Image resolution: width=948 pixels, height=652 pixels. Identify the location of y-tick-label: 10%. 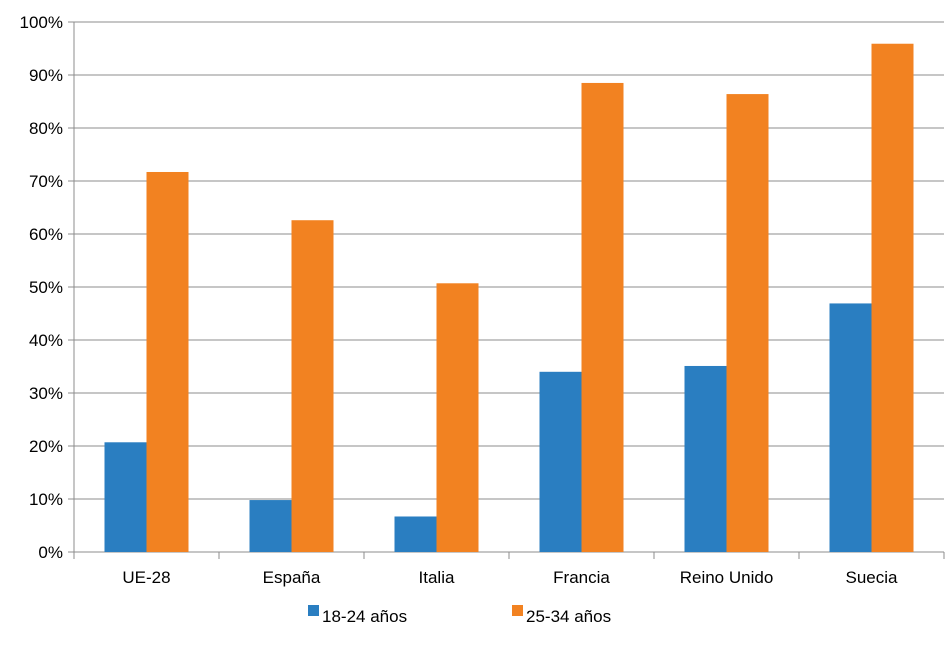
(46, 499).